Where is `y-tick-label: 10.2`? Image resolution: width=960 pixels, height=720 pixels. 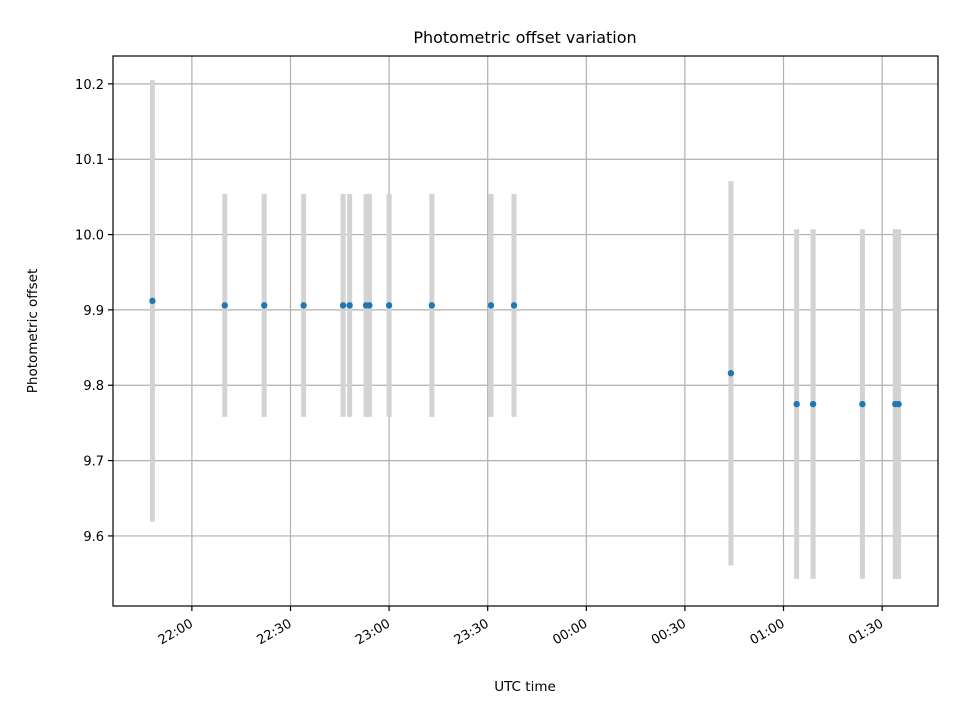 y-tick-label: 10.2 is located at coordinates (89, 85).